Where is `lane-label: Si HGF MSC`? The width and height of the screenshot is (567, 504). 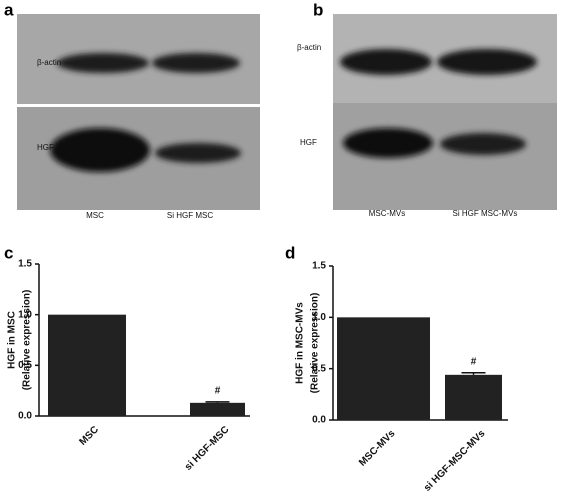 lane-label: Si HGF MSC is located at coordinates (190, 215).